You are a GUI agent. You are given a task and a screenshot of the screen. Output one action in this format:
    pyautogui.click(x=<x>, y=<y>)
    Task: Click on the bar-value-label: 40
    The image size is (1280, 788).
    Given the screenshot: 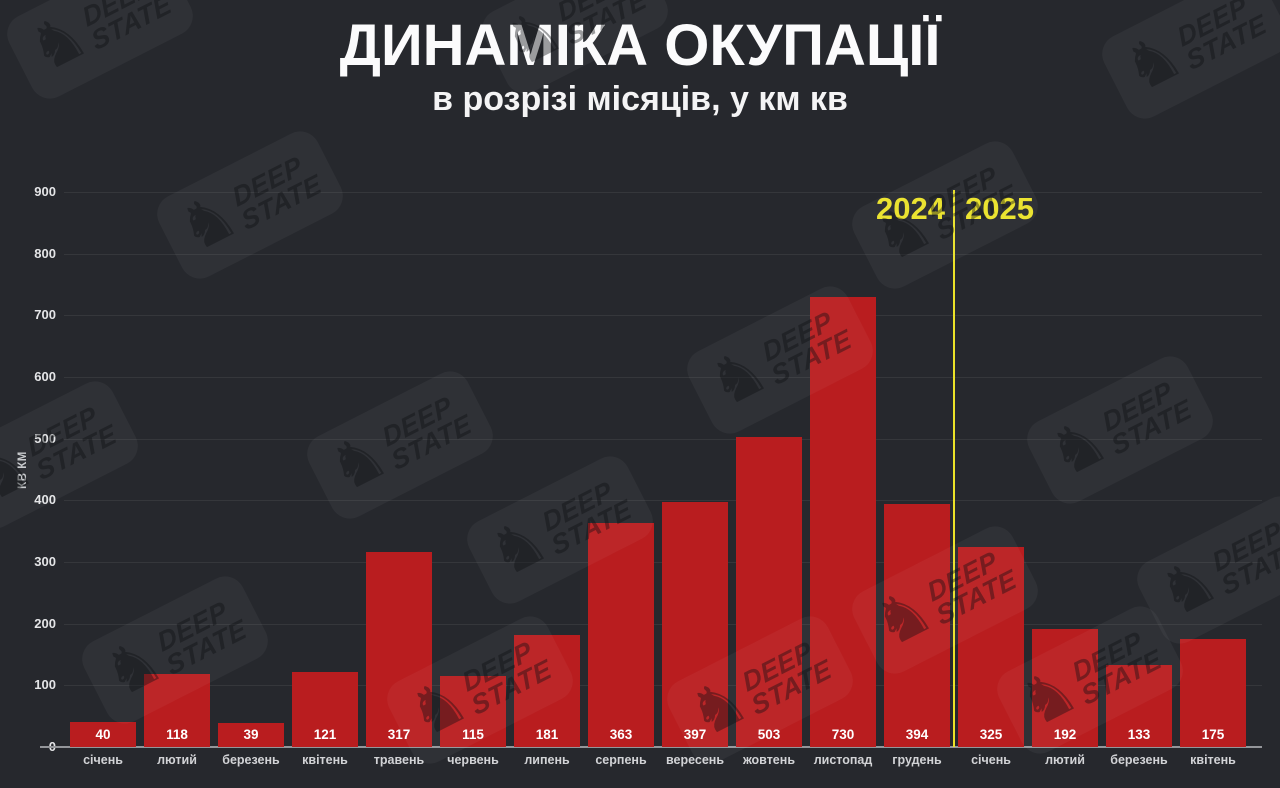 What is the action you would take?
    pyautogui.click(x=103, y=734)
    